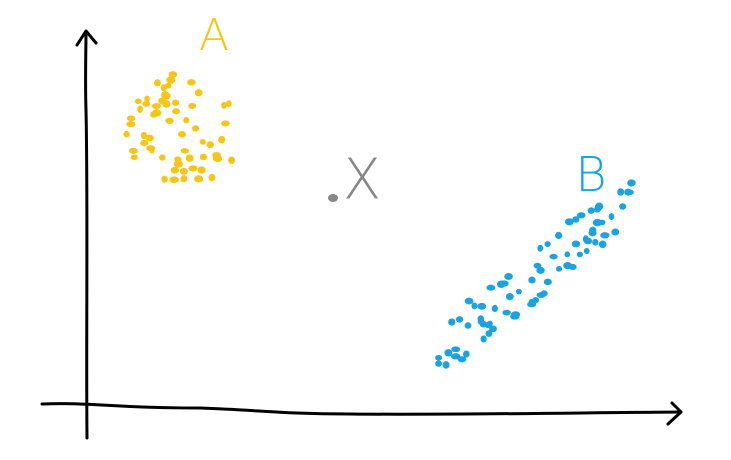 The width and height of the screenshot is (731, 460). Describe the element at coordinates (674, 413) in the screenshot. I see `x-axis-arrow` at that location.